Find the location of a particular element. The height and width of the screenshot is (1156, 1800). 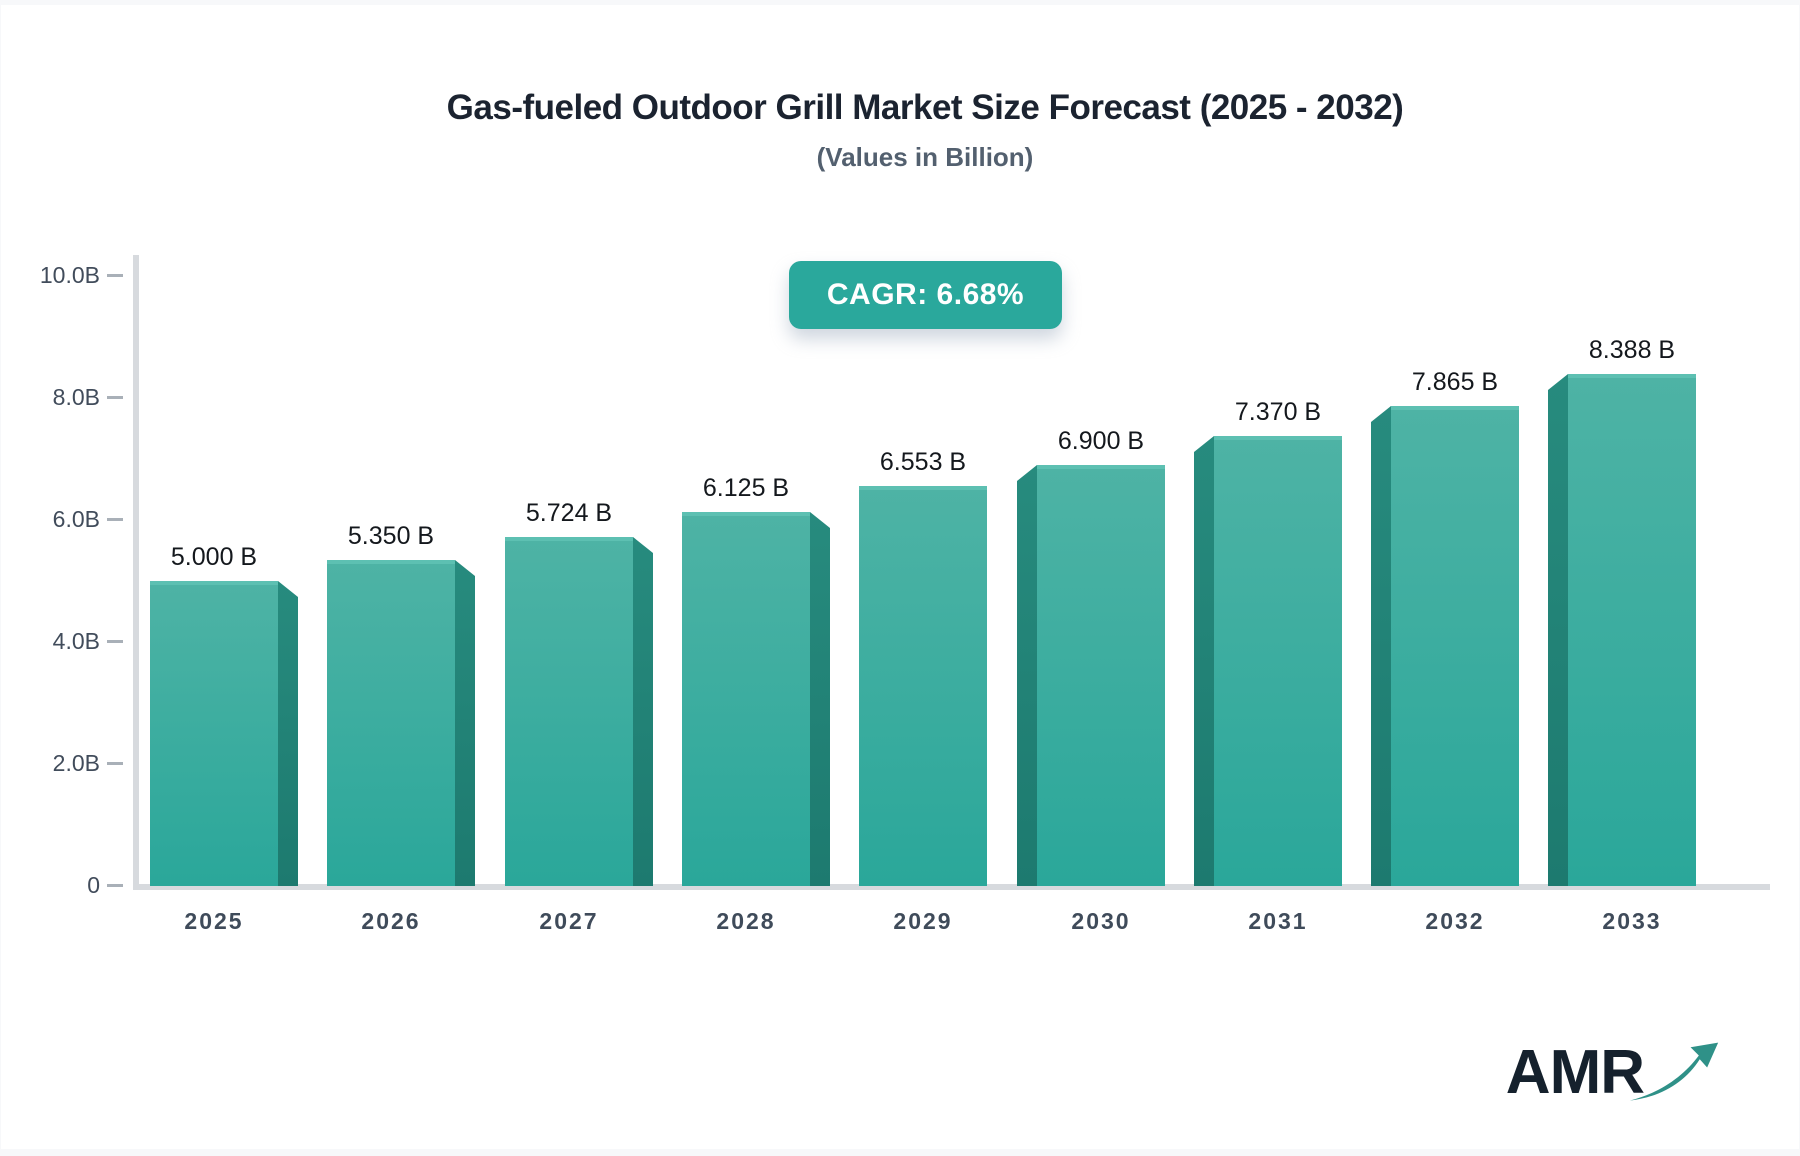

y-tick-label: 0 is located at coordinates (93, 885).